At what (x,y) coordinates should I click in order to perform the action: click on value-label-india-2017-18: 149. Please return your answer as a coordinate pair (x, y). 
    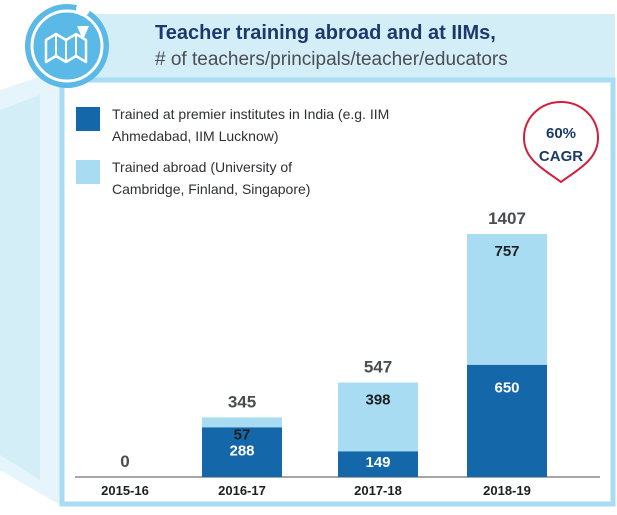
    Looking at the image, I should click on (377, 462).